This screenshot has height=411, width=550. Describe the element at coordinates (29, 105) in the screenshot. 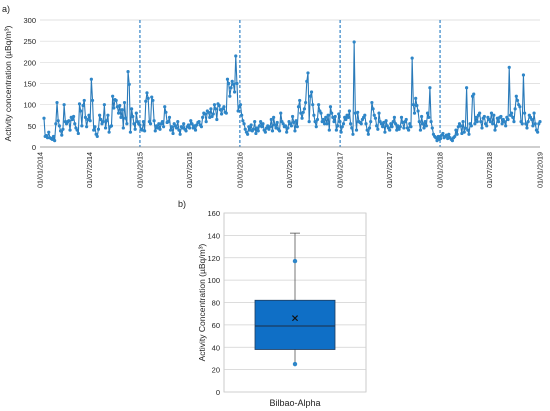

I see `a-y-tick-label: 100` at that location.